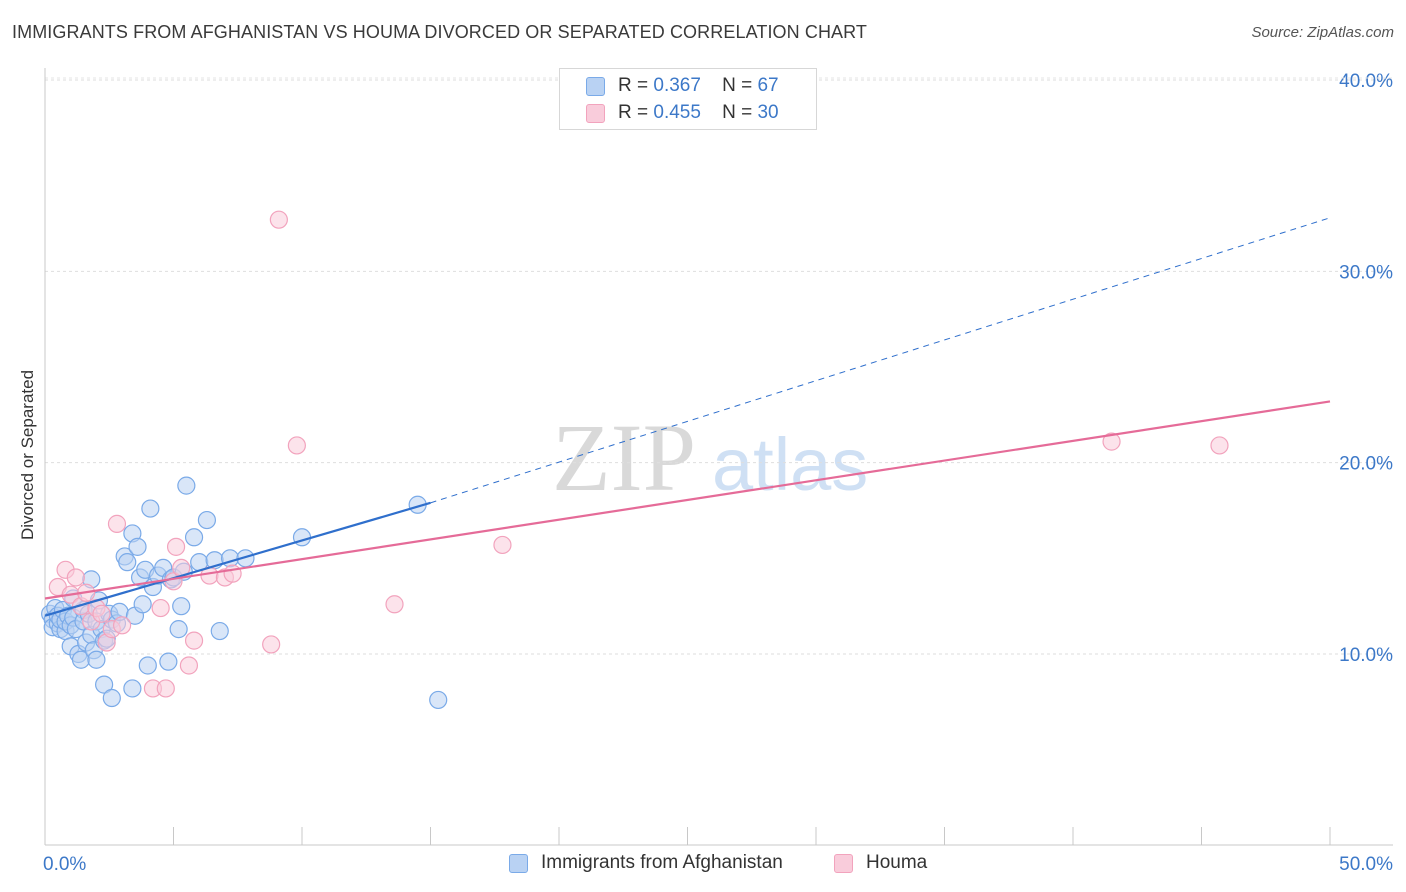 The image size is (1406, 892). What do you see at coordinates (677, 85) in the screenshot?
I see `legend-r-value: 0.367` at bounding box center [677, 85].